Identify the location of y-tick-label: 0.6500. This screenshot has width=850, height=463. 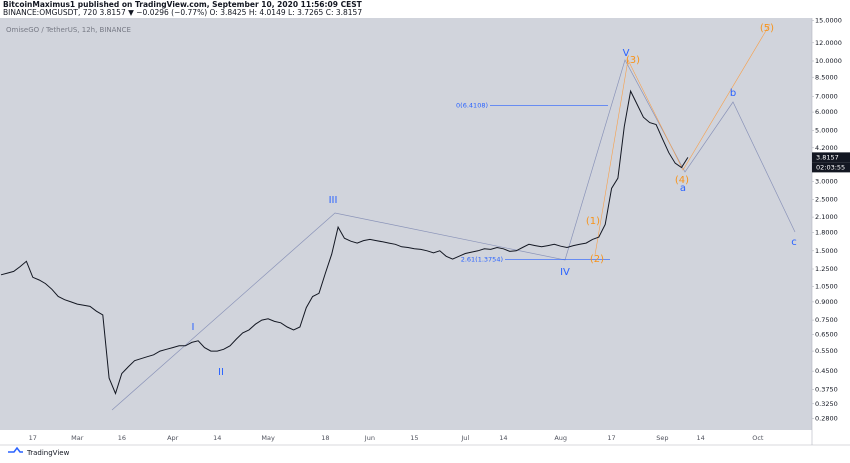
(826, 334).